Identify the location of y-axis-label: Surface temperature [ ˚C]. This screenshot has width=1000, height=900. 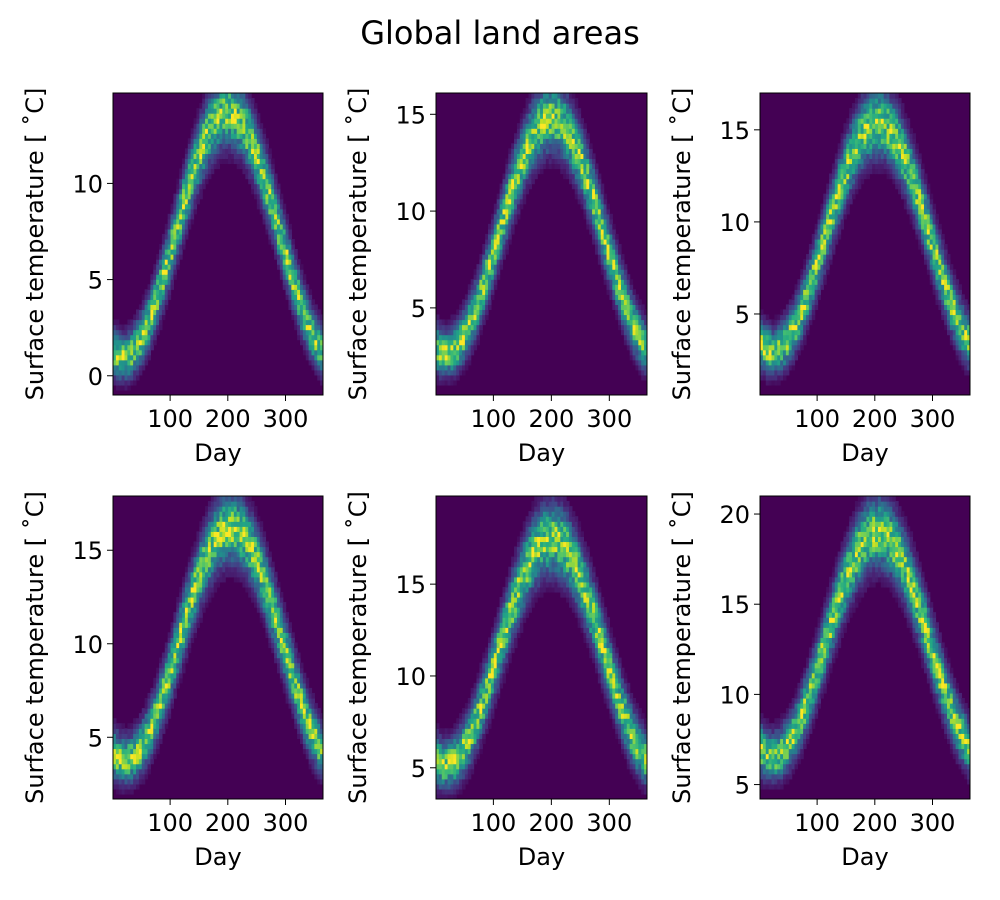
(358, 244).